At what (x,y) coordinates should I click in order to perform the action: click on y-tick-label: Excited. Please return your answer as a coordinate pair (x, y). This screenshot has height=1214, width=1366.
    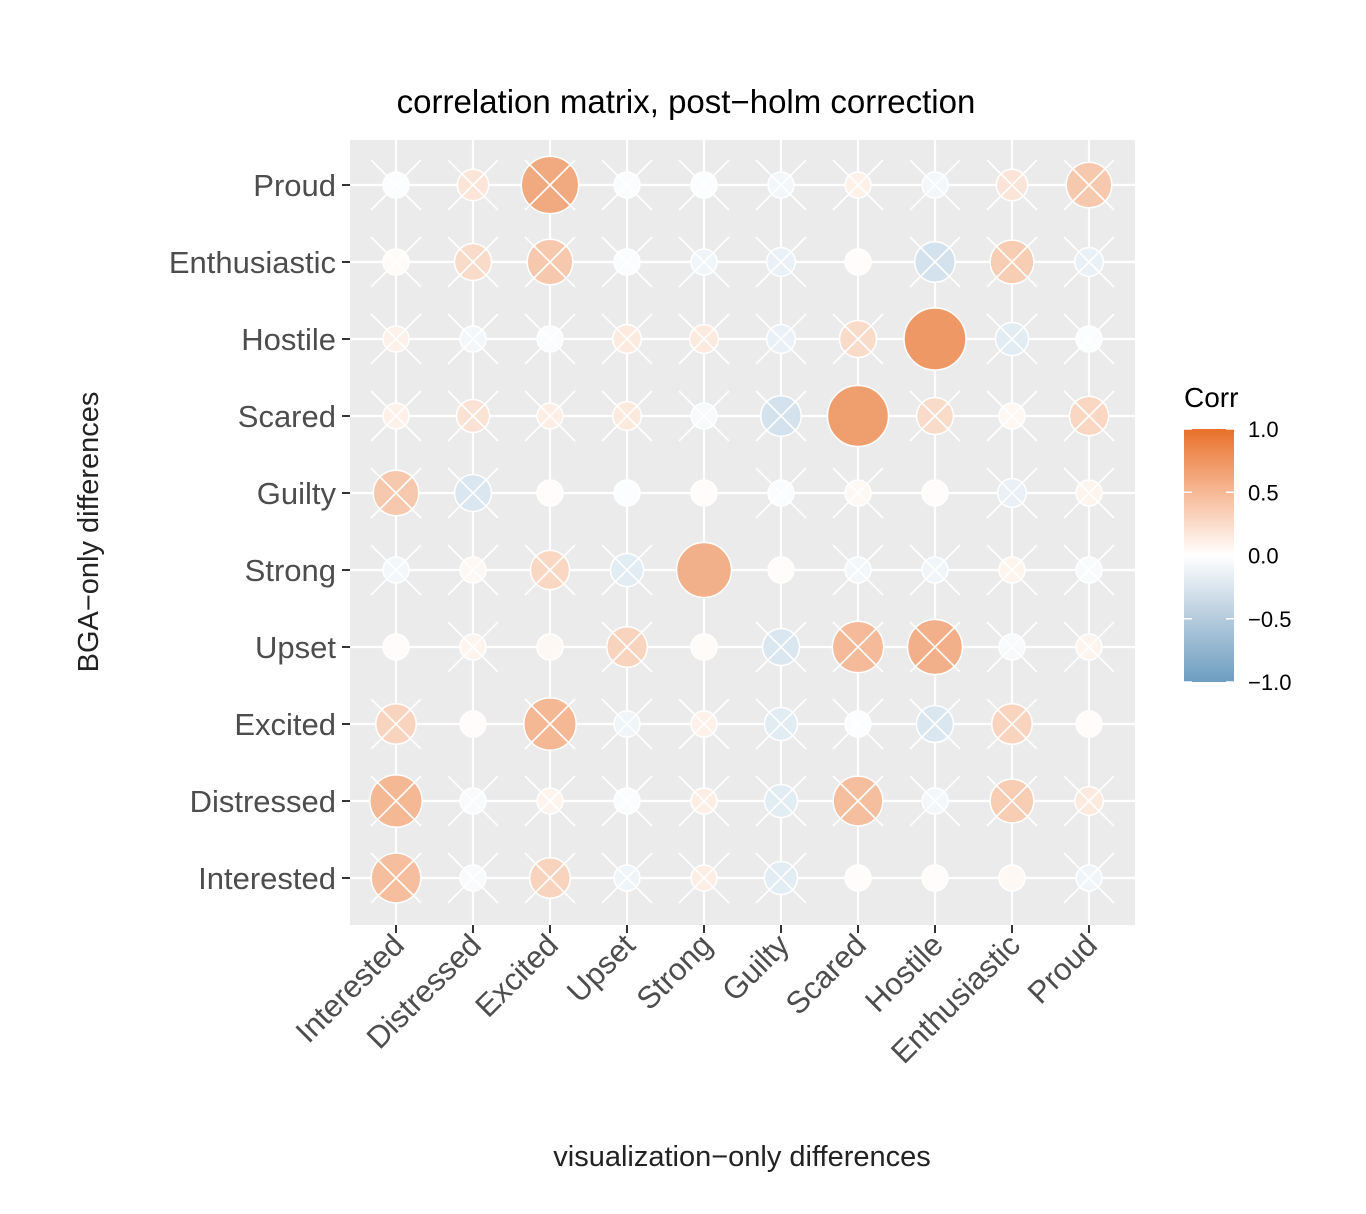
    Looking at the image, I should click on (285, 724).